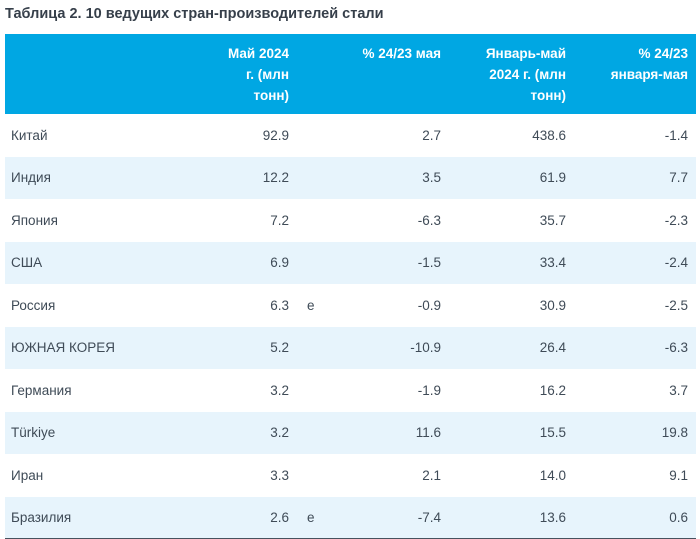 Image resolution: width=700 pixels, height=539 pixels. What do you see at coordinates (279, 517) in the screenshot?
I see `may-value-cell: 2.6` at bounding box center [279, 517].